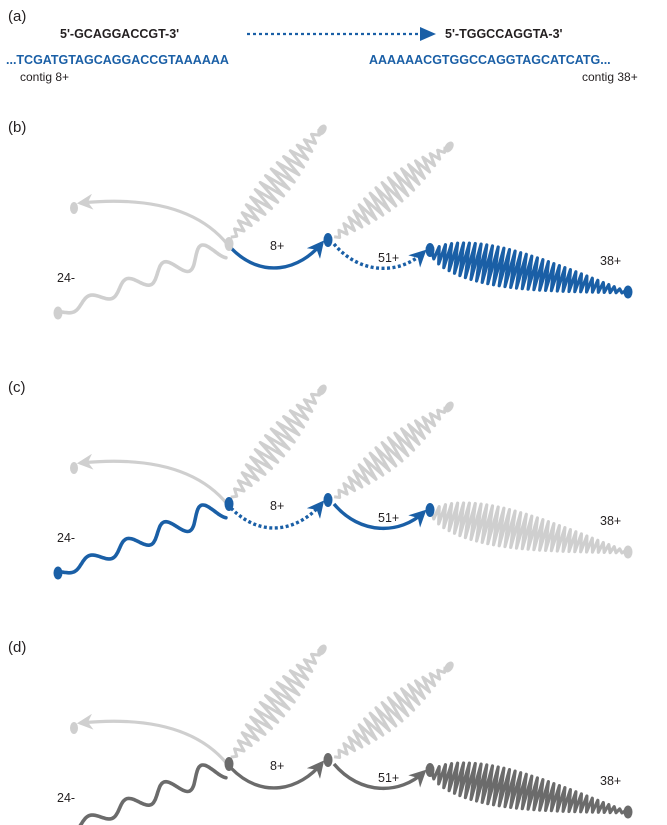 The image size is (667, 825). What do you see at coordinates (504, 34) in the screenshot?
I see `primer-right: 5'-TGGCCAGGTA-3'` at bounding box center [504, 34].